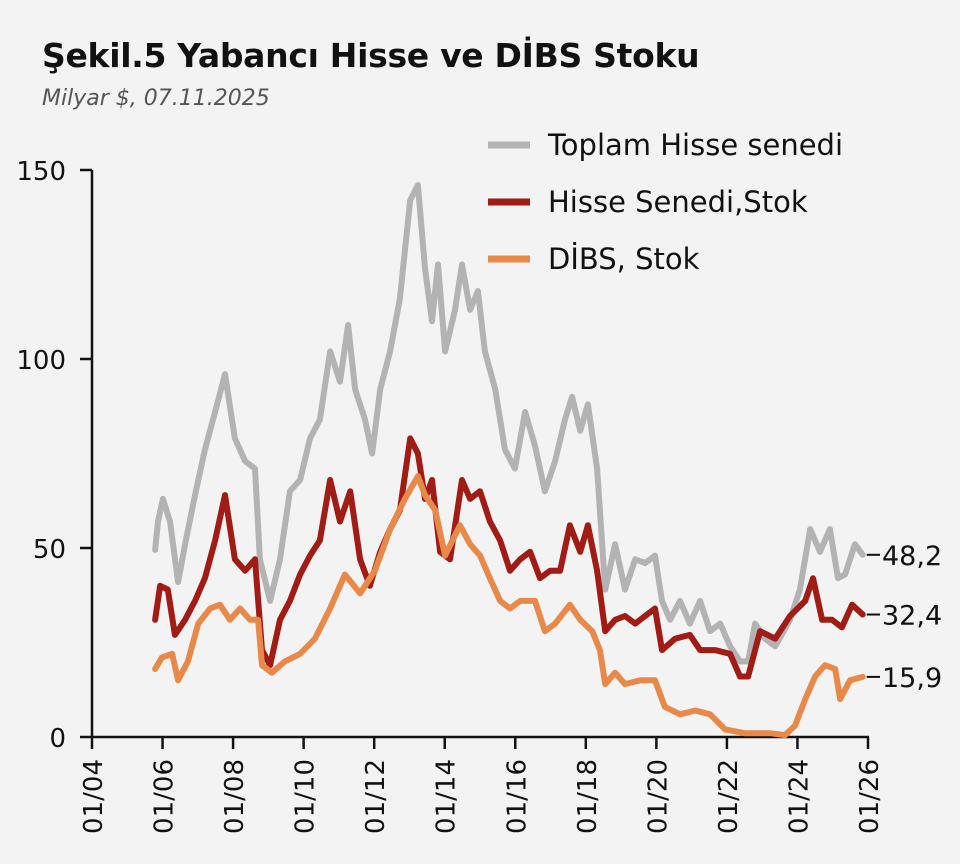 This screenshot has height=864, width=960. Describe the element at coordinates (306, 796) in the screenshot. I see `x-tick-label: 01/10` at that location.